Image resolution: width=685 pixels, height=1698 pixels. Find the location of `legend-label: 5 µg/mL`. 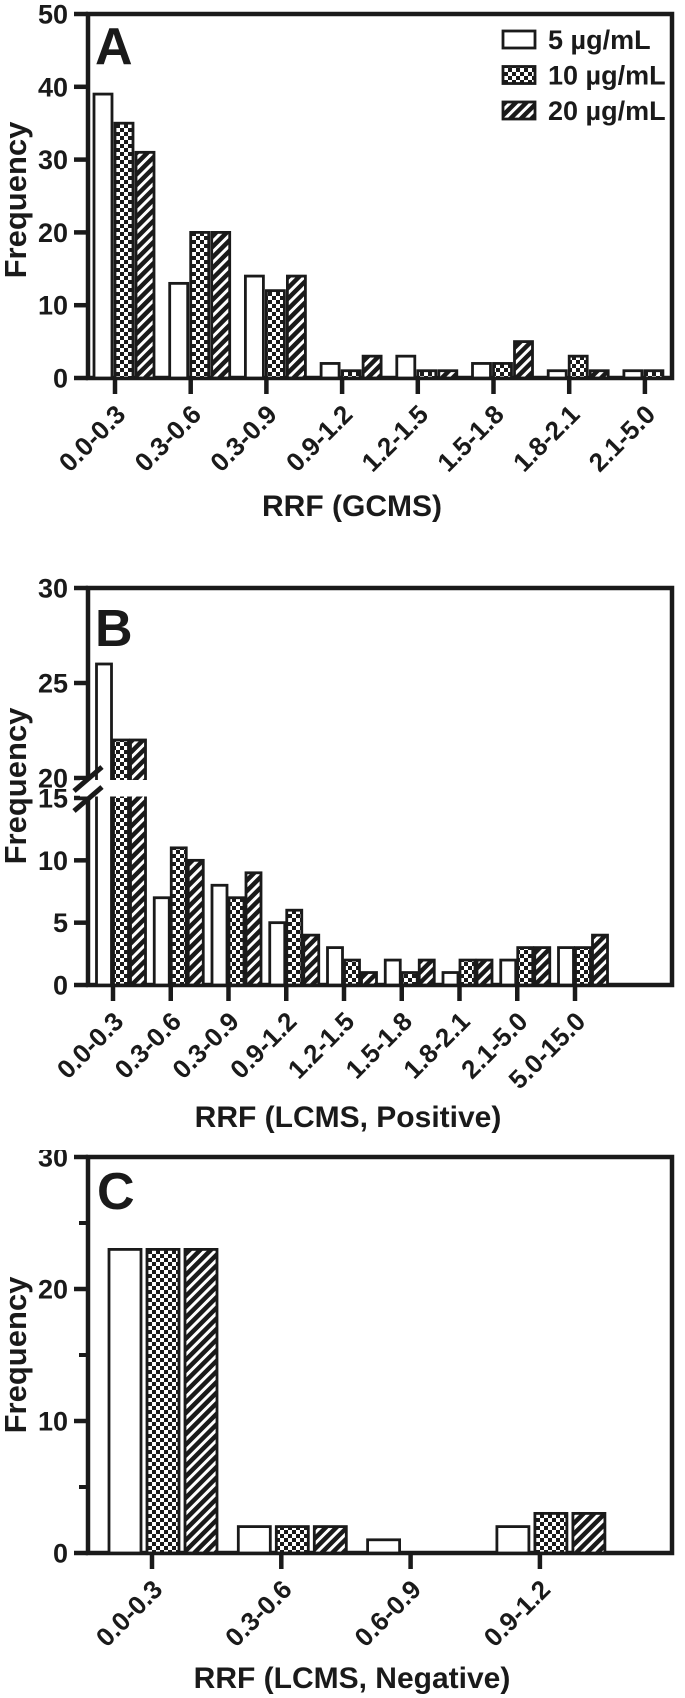

legend-label: 5 µg/mL is located at coordinates (599, 40).